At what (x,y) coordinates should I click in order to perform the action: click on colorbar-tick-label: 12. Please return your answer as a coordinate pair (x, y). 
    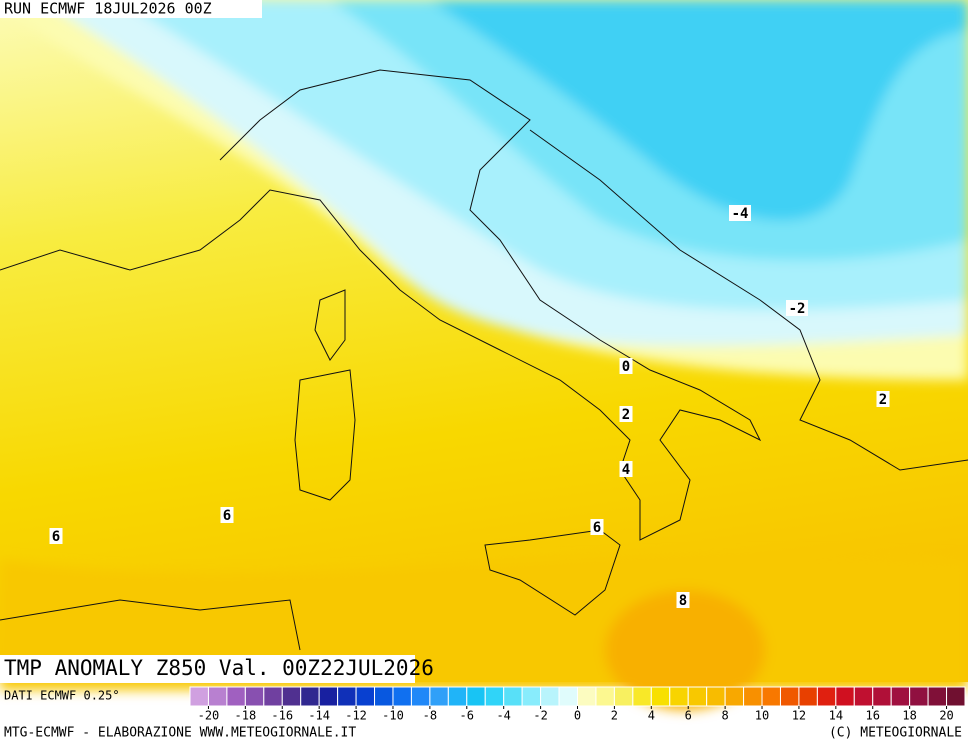
    Looking at the image, I should click on (799, 716).